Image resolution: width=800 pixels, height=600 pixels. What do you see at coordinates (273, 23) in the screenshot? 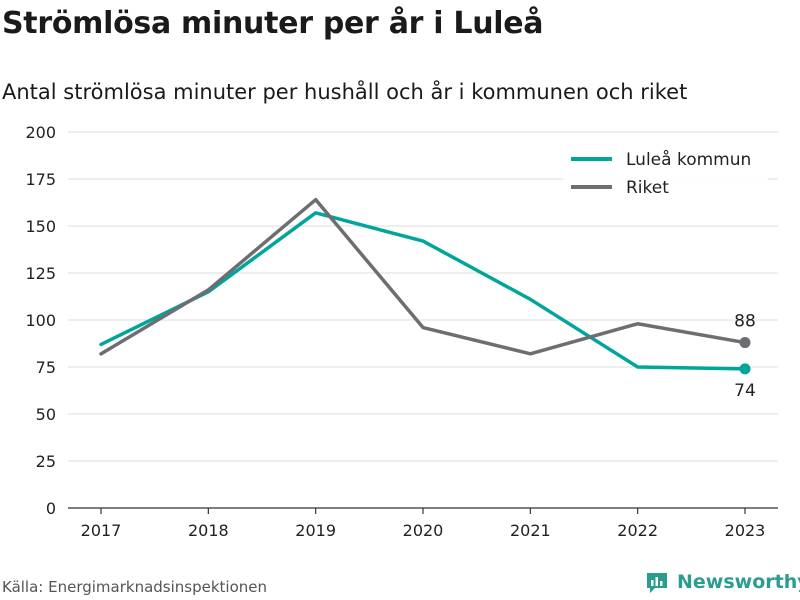
I see `chart-title: Strömlösa minuter per år i Luleå` at bounding box center [273, 23].